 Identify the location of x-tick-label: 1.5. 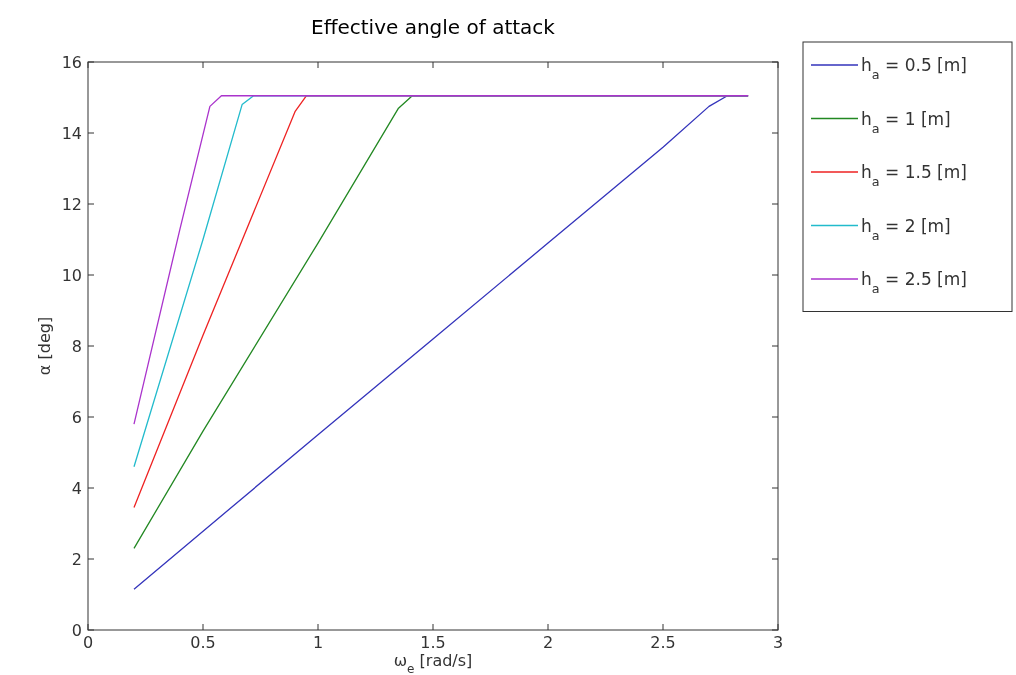
(433, 642).